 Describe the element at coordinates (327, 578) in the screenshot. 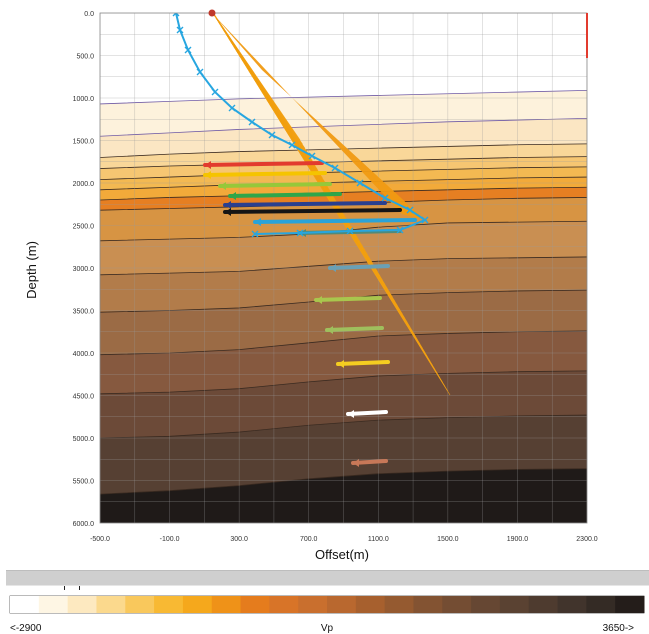

I see `horizontal-scrollbar` at that location.